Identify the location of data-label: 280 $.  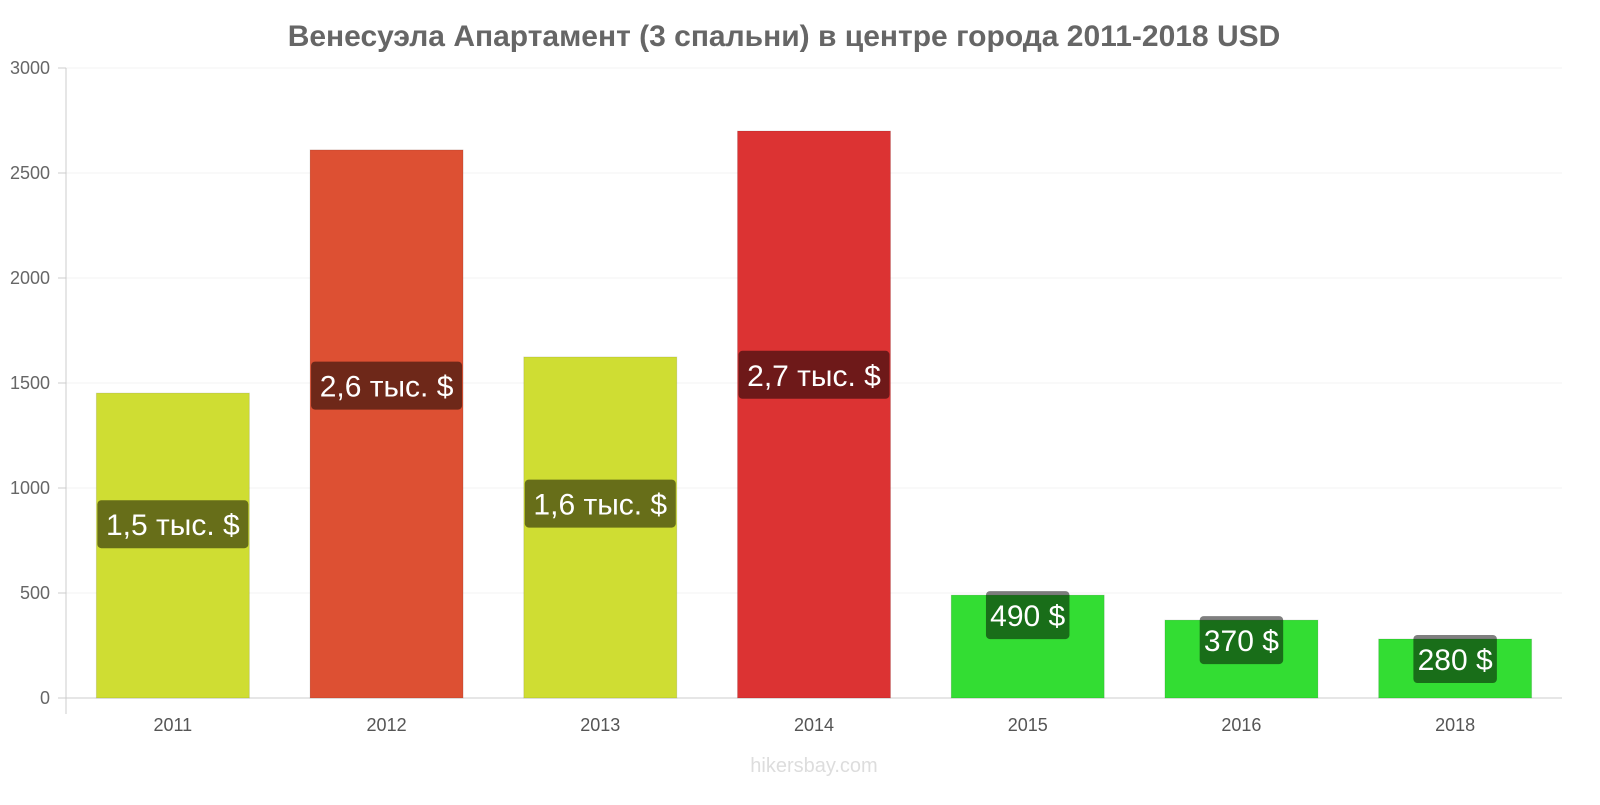
(1455, 660).